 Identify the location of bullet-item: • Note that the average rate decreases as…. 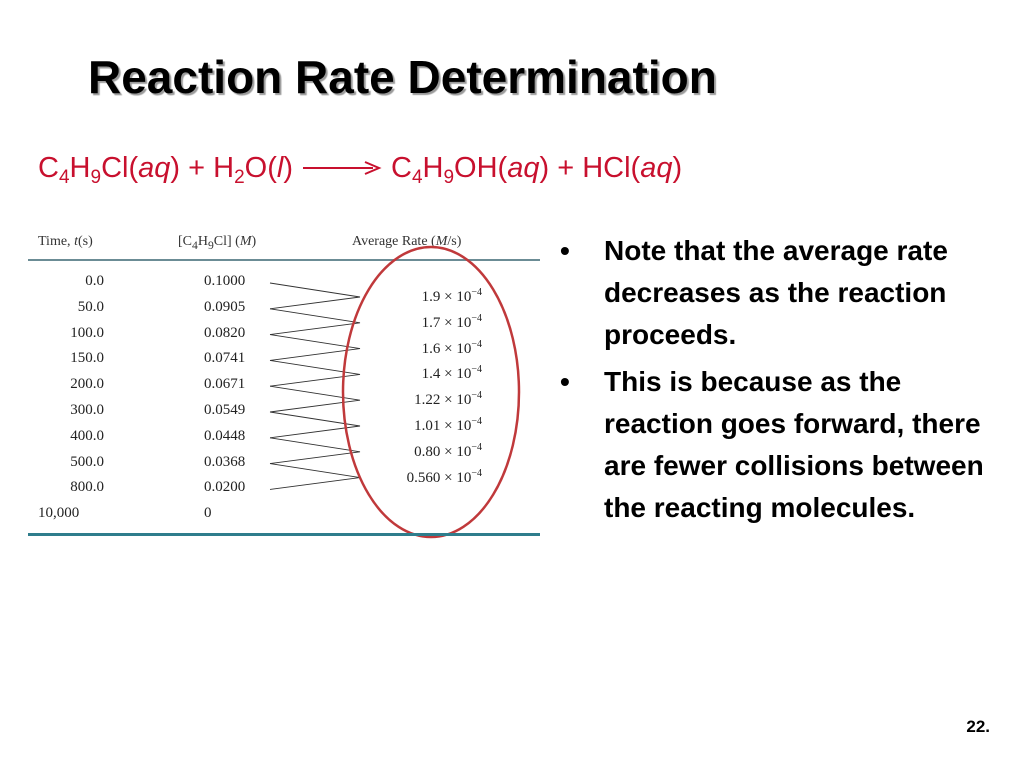
(754, 292).